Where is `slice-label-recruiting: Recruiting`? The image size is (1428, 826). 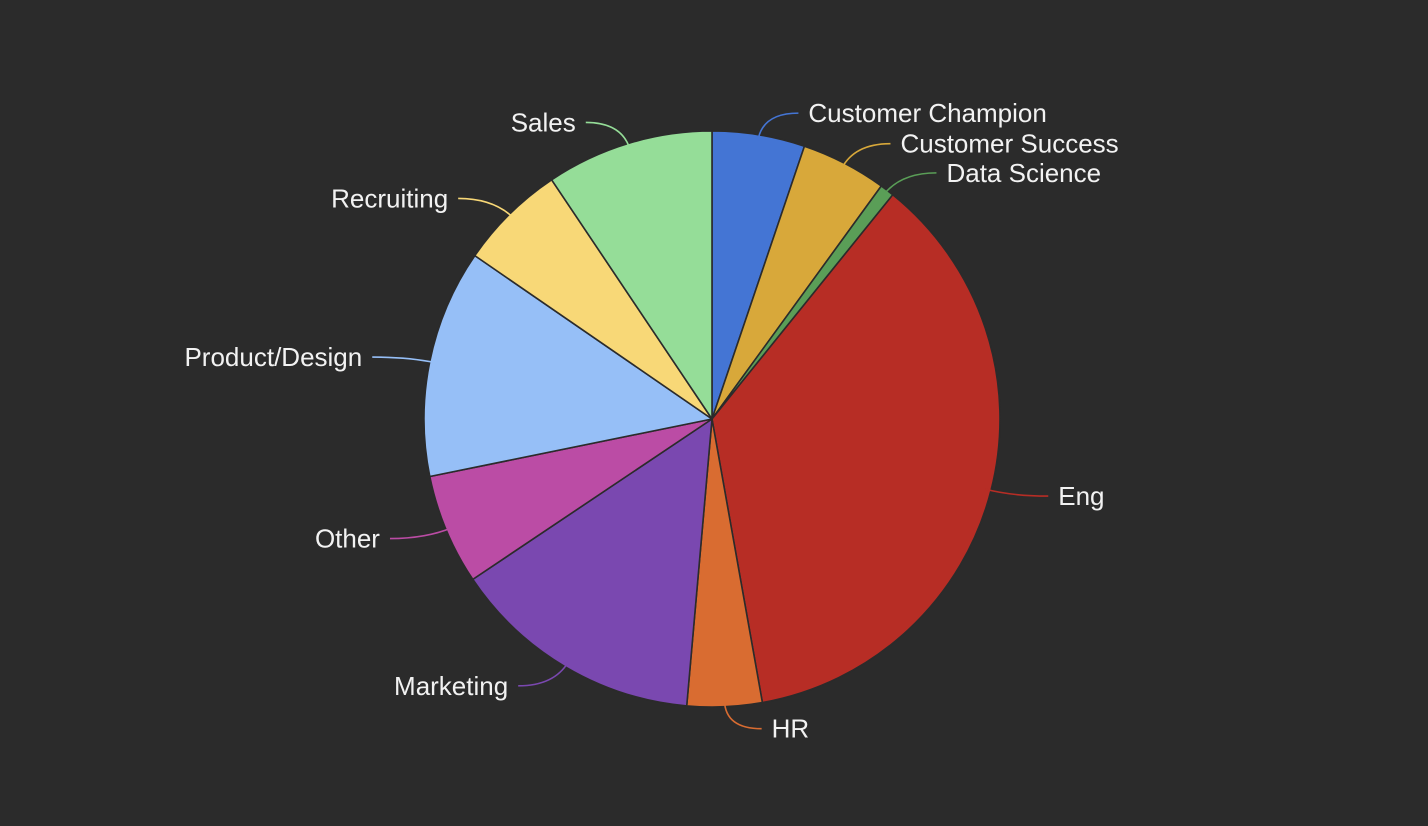 slice-label-recruiting: Recruiting is located at coordinates (389, 198).